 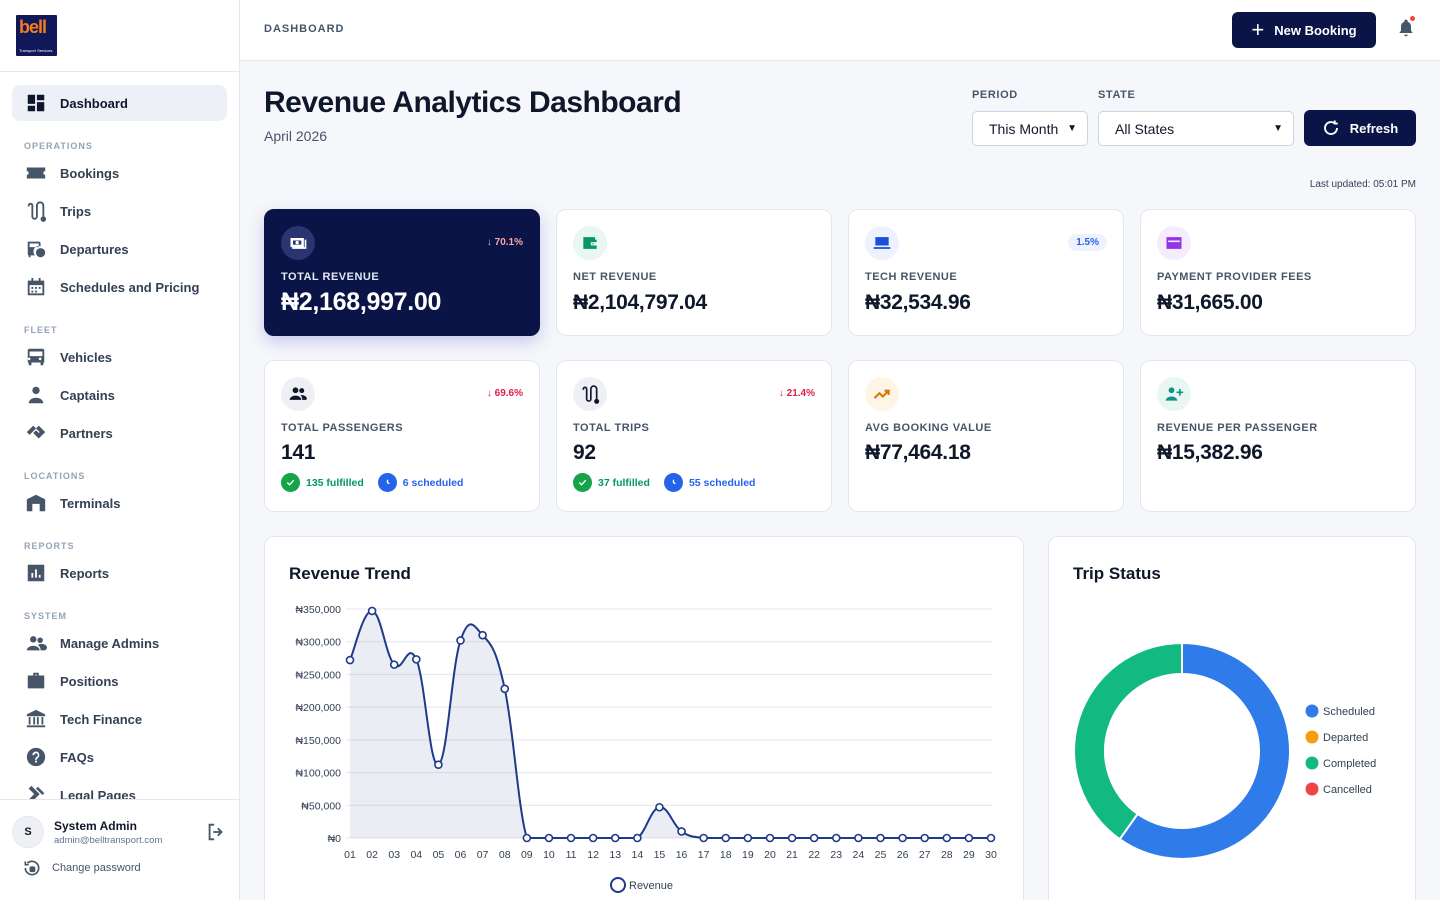 What do you see at coordinates (119, 757) in the screenshot?
I see `sidebar-item-faqs: FAQs` at bounding box center [119, 757].